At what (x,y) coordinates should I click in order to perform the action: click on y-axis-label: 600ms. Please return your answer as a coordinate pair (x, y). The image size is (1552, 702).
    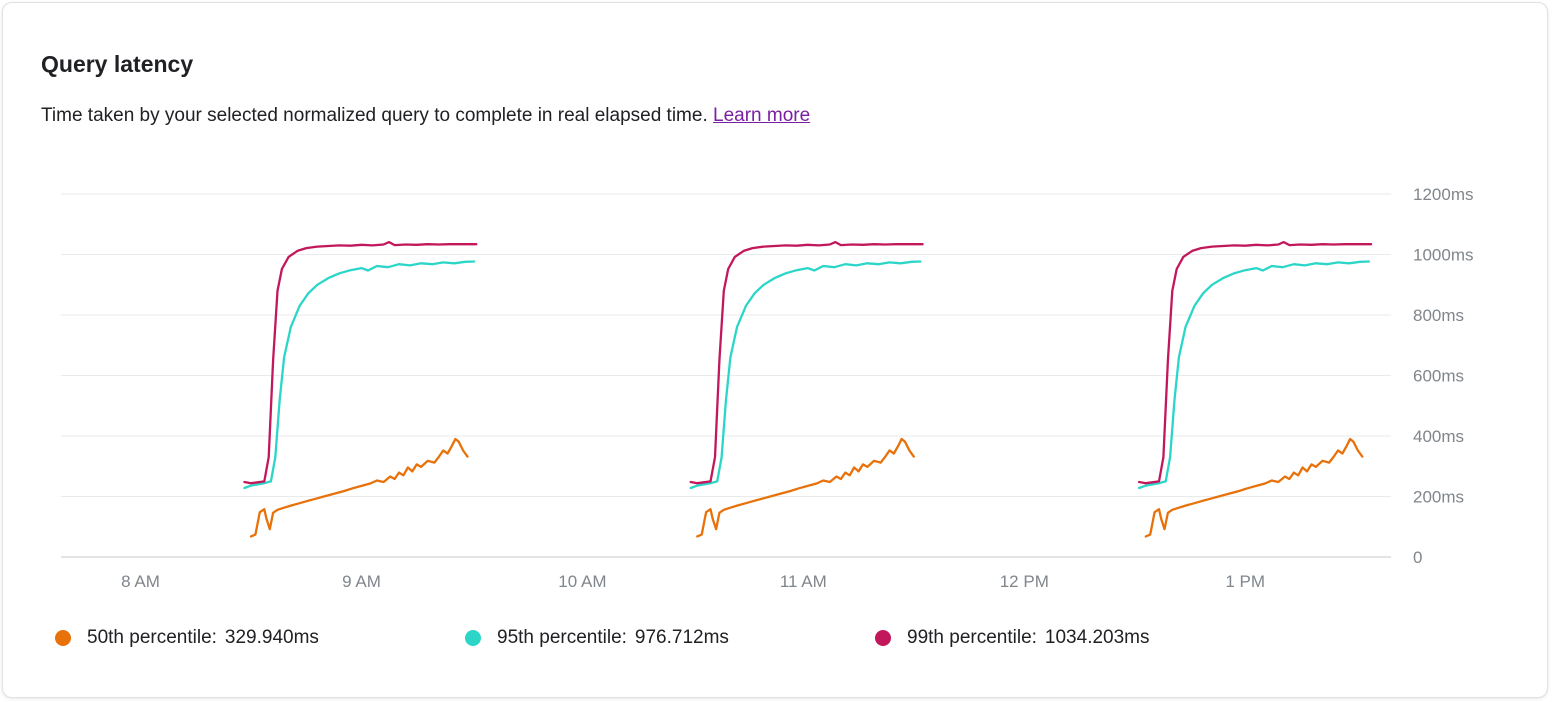
    Looking at the image, I should click on (1438, 376).